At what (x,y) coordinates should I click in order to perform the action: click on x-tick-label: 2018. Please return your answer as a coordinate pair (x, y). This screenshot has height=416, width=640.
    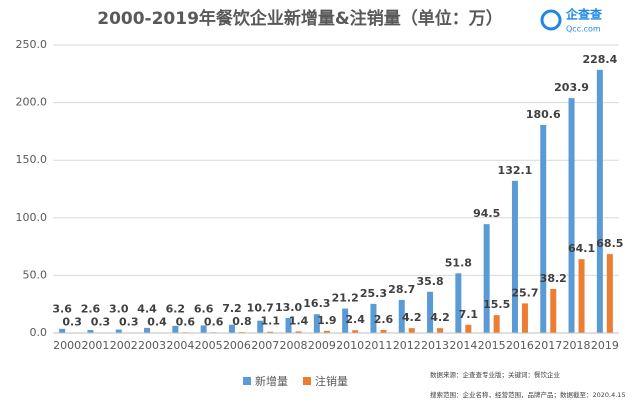
    Looking at the image, I should click on (577, 345).